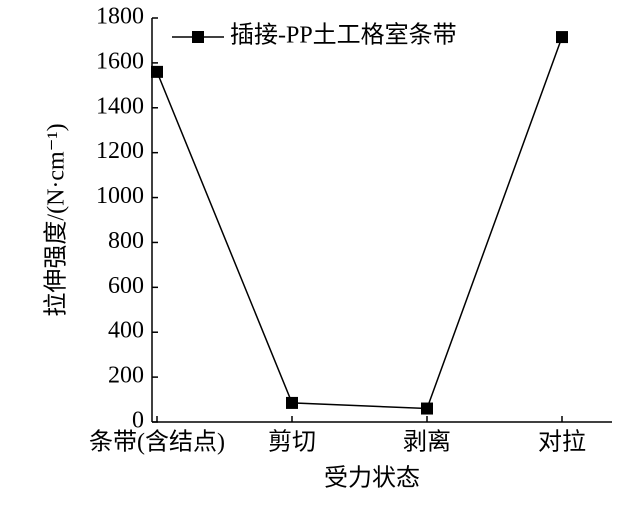 The height and width of the screenshot is (507, 639). What do you see at coordinates (120, 61) in the screenshot?
I see `y-tick-label: 1600` at bounding box center [120, 61].